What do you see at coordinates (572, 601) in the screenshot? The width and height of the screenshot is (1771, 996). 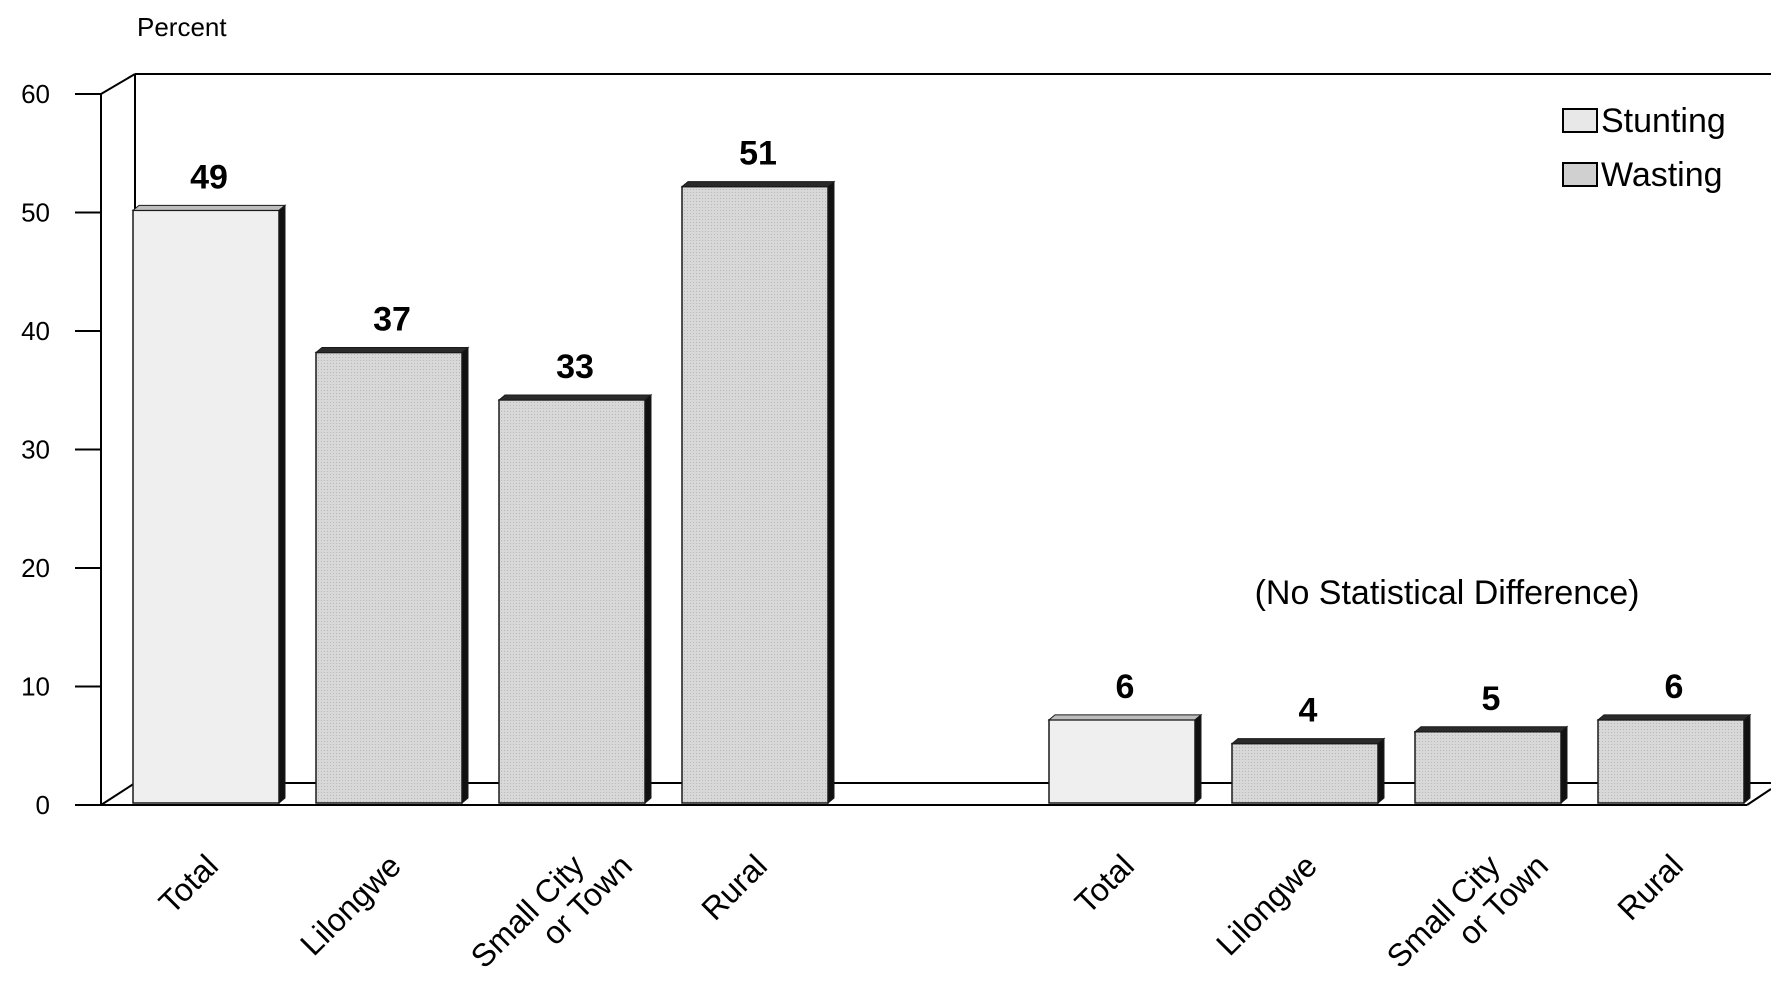 I see `bar-stunting-small-city-or-town` at bounding box center [572, 601].